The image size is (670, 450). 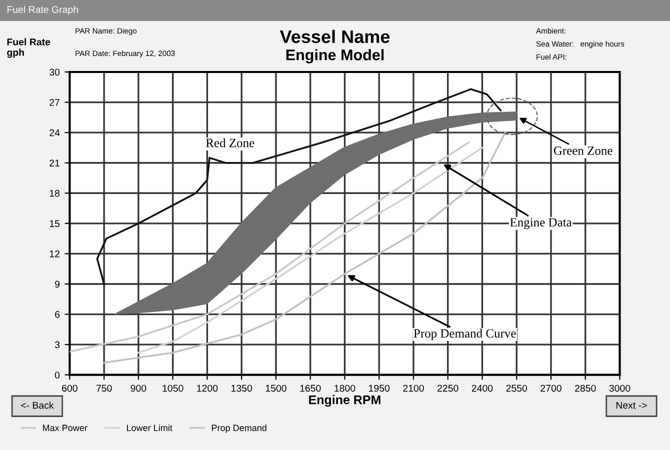 I want to click on x-tick-label: 3000, so click(x=619, y=388).